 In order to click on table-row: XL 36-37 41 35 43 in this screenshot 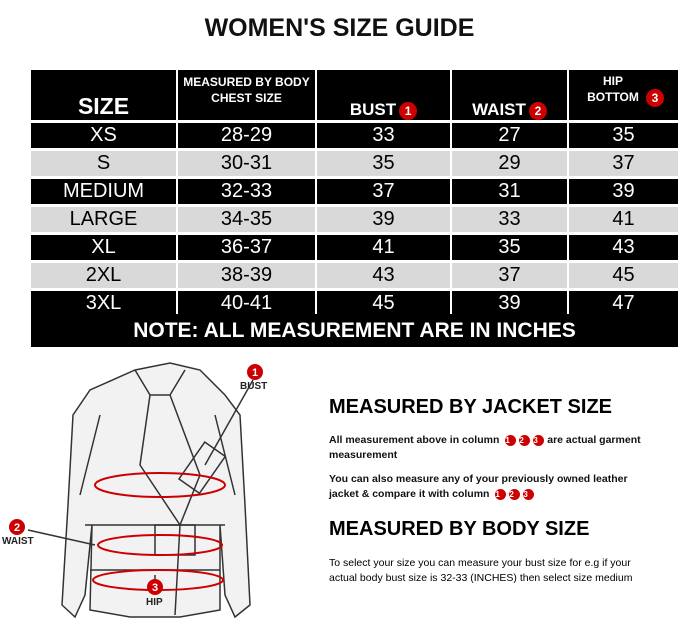, I will do `click(354, 247)`.